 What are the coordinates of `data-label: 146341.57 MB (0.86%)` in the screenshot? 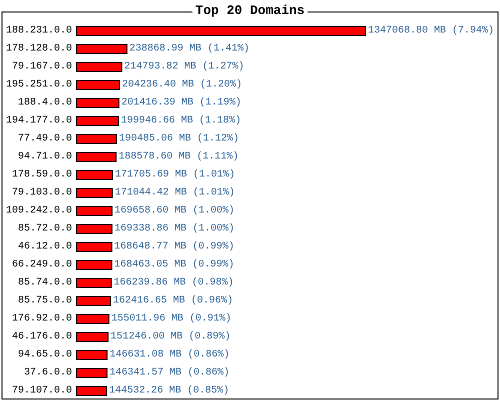 It's located at (170, 372).